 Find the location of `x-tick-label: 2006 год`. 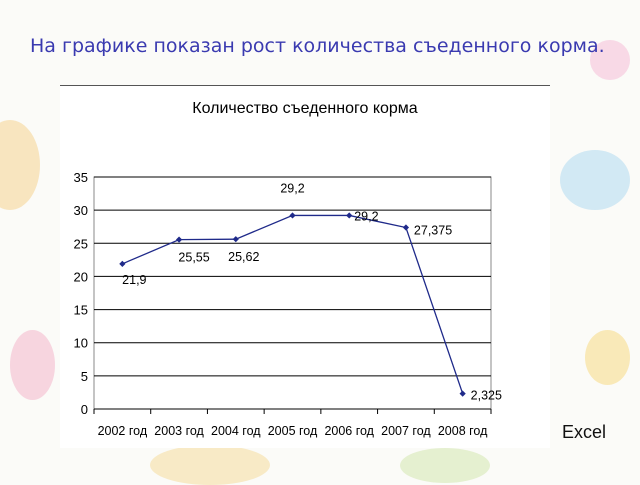

x-tick-label: 2006 год is located at coordinates (349, 431).